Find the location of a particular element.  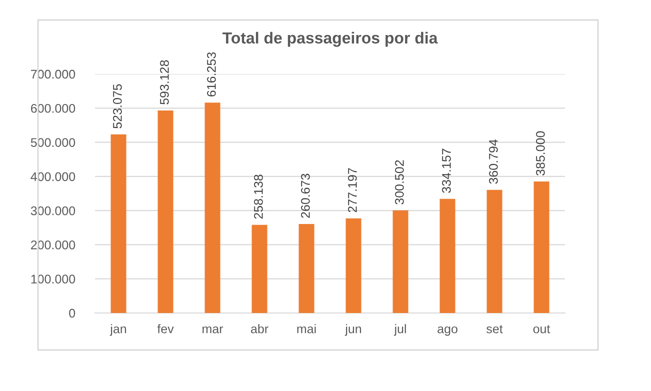

x-tick-label: mar is located at coordinates (213, 330).